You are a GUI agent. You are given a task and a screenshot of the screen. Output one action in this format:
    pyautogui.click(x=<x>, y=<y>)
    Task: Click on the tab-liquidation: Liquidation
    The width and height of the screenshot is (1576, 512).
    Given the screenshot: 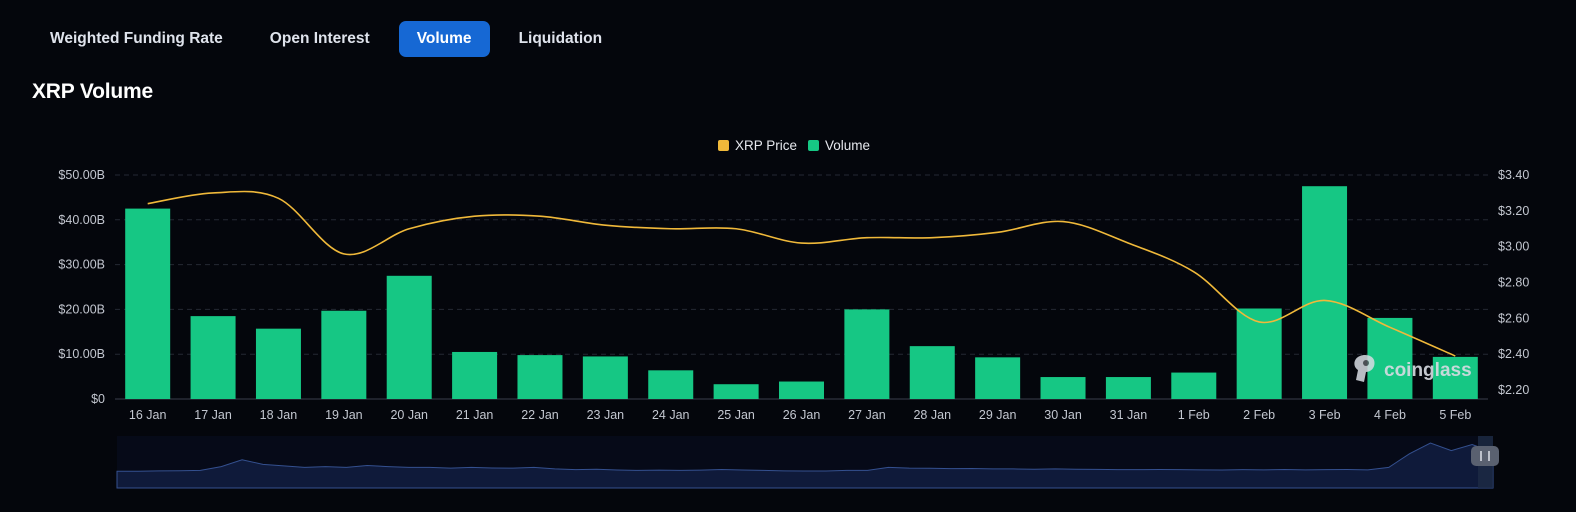 What is the action you would take?
    pyautogui.click(x=560, y=38)
    